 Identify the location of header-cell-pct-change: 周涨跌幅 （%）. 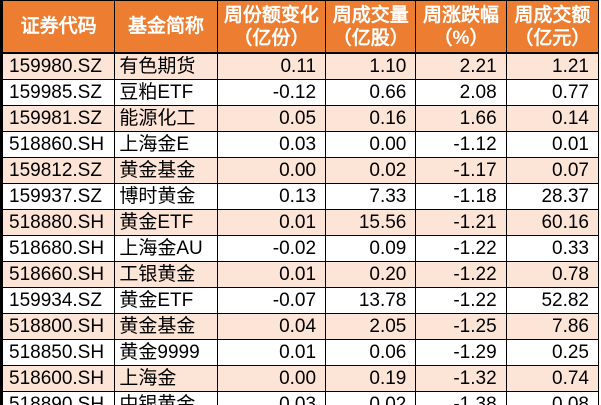
(461, 27).